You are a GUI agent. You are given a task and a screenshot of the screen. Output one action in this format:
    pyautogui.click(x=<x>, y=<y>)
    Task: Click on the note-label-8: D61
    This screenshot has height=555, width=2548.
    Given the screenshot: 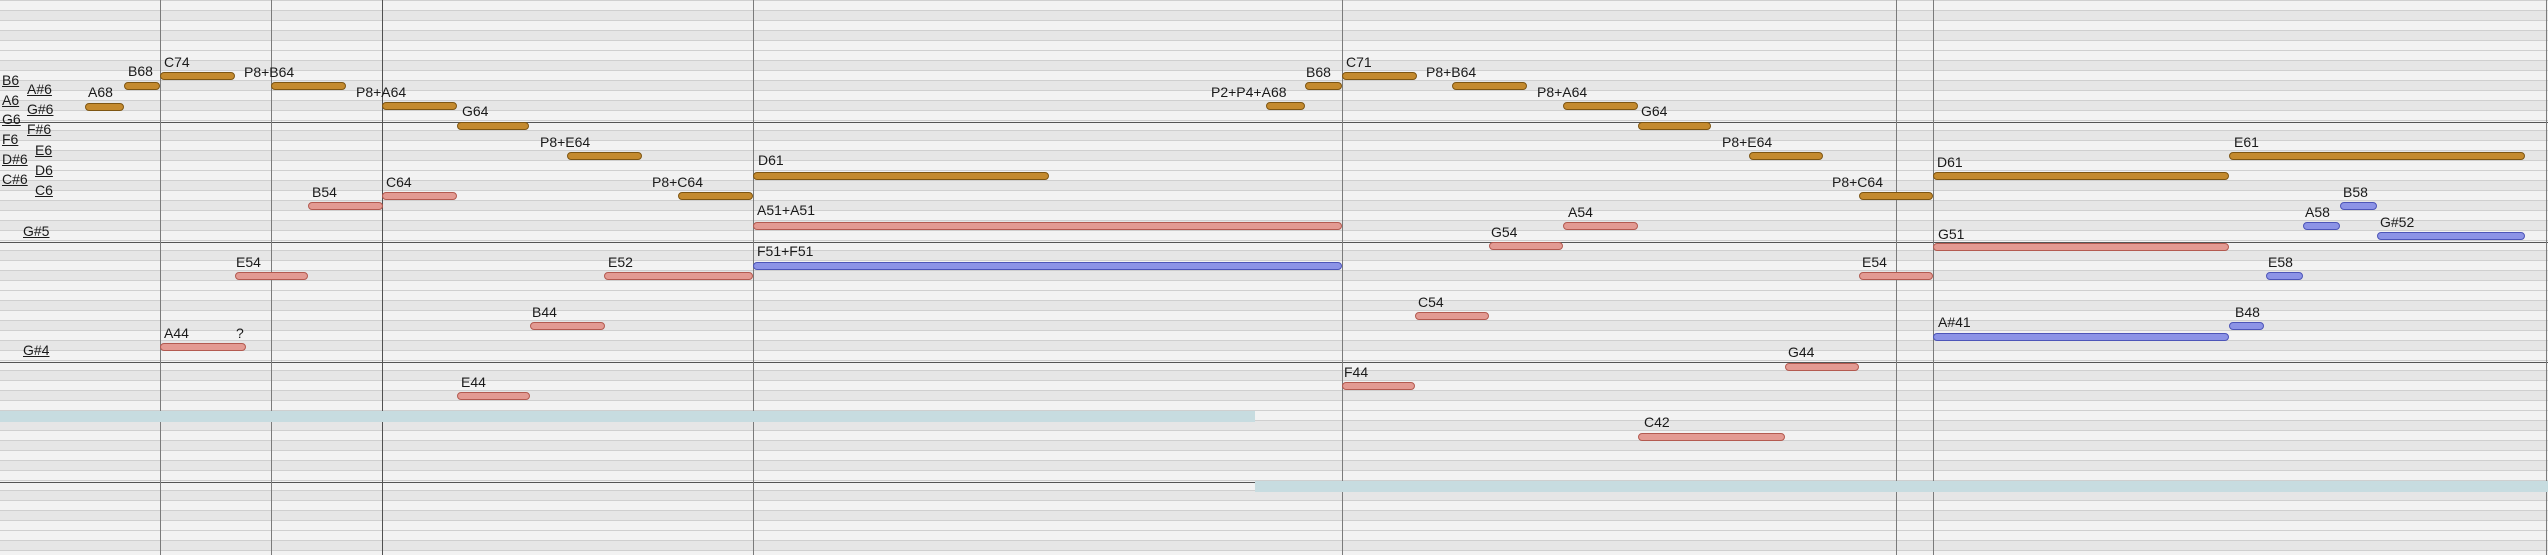 What is the action you would take?
    pyautogui.click(x=771, y=160)
    